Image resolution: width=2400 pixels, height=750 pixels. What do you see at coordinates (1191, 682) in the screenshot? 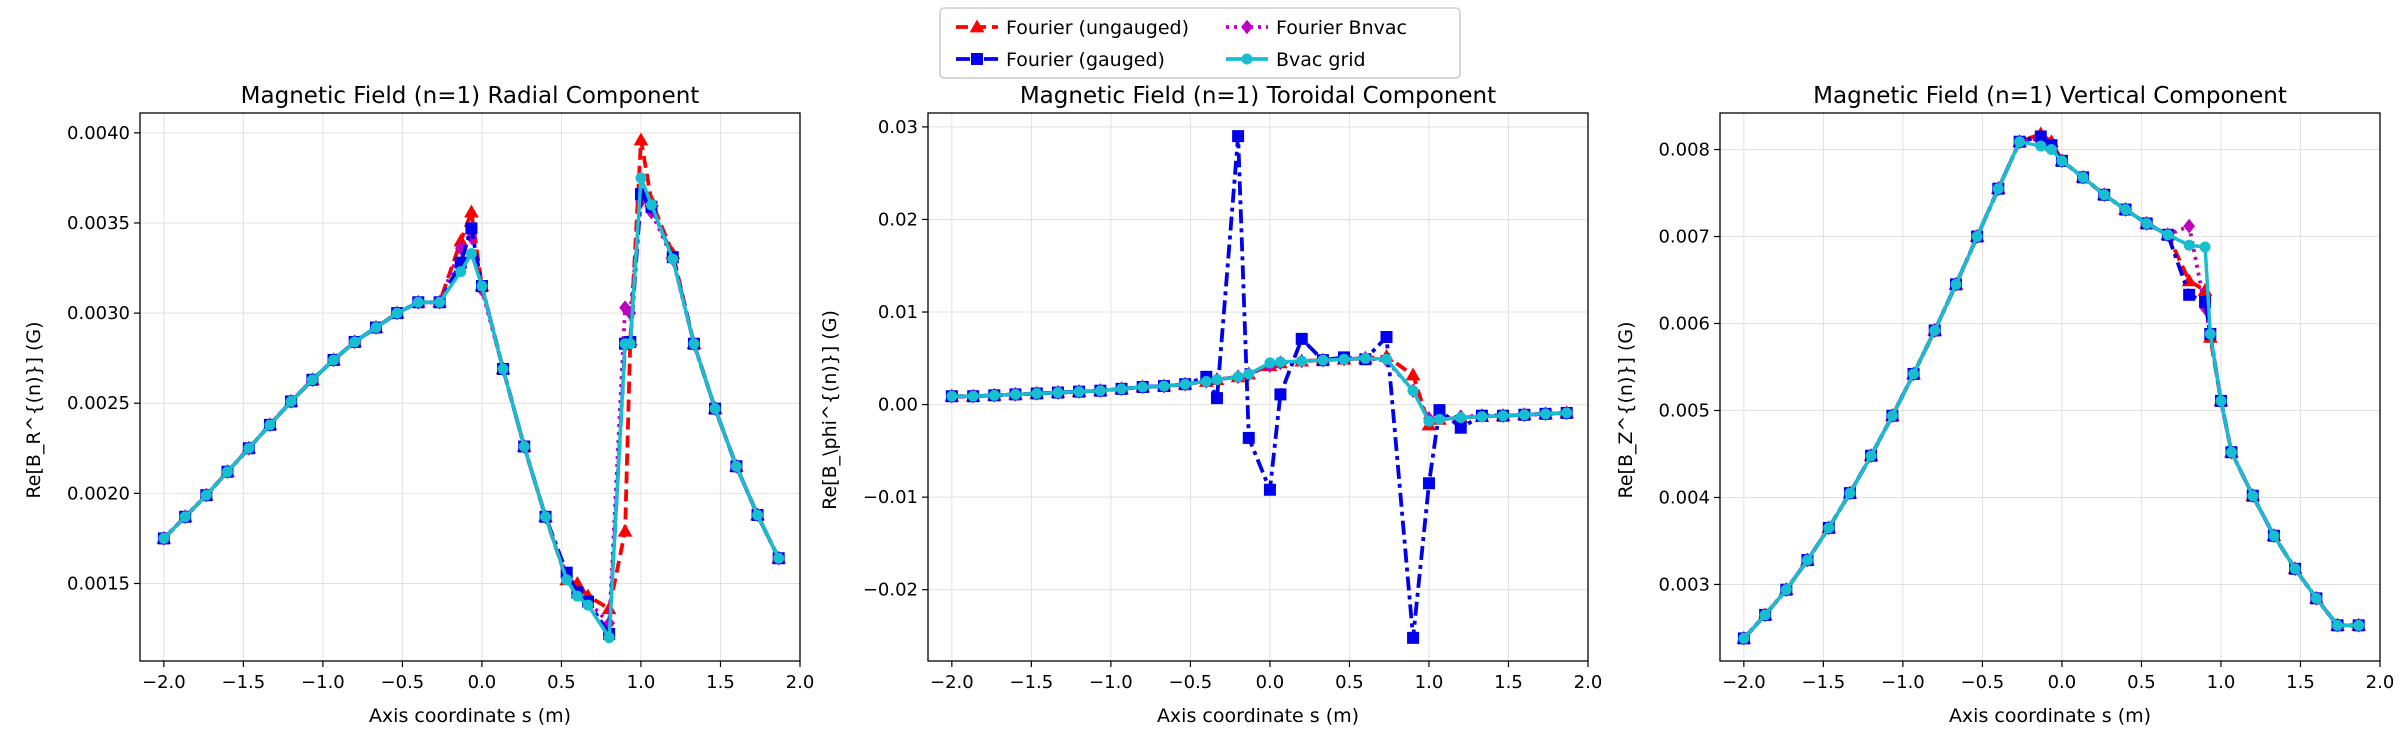
I see `x-tick-label: −0.5` at bounding box center [1191, 682].